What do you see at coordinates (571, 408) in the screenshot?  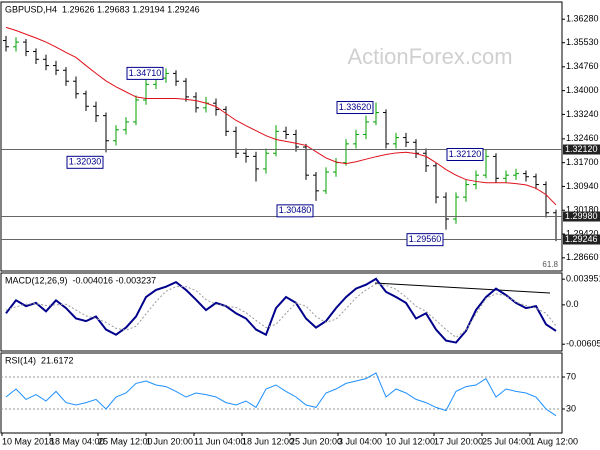 I see `y-tick-label: 30` at bounding box center [571, 408].